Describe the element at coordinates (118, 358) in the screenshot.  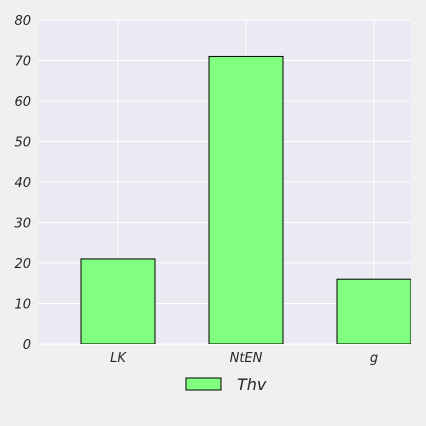
I see `x-tick-label: LK` at that location.